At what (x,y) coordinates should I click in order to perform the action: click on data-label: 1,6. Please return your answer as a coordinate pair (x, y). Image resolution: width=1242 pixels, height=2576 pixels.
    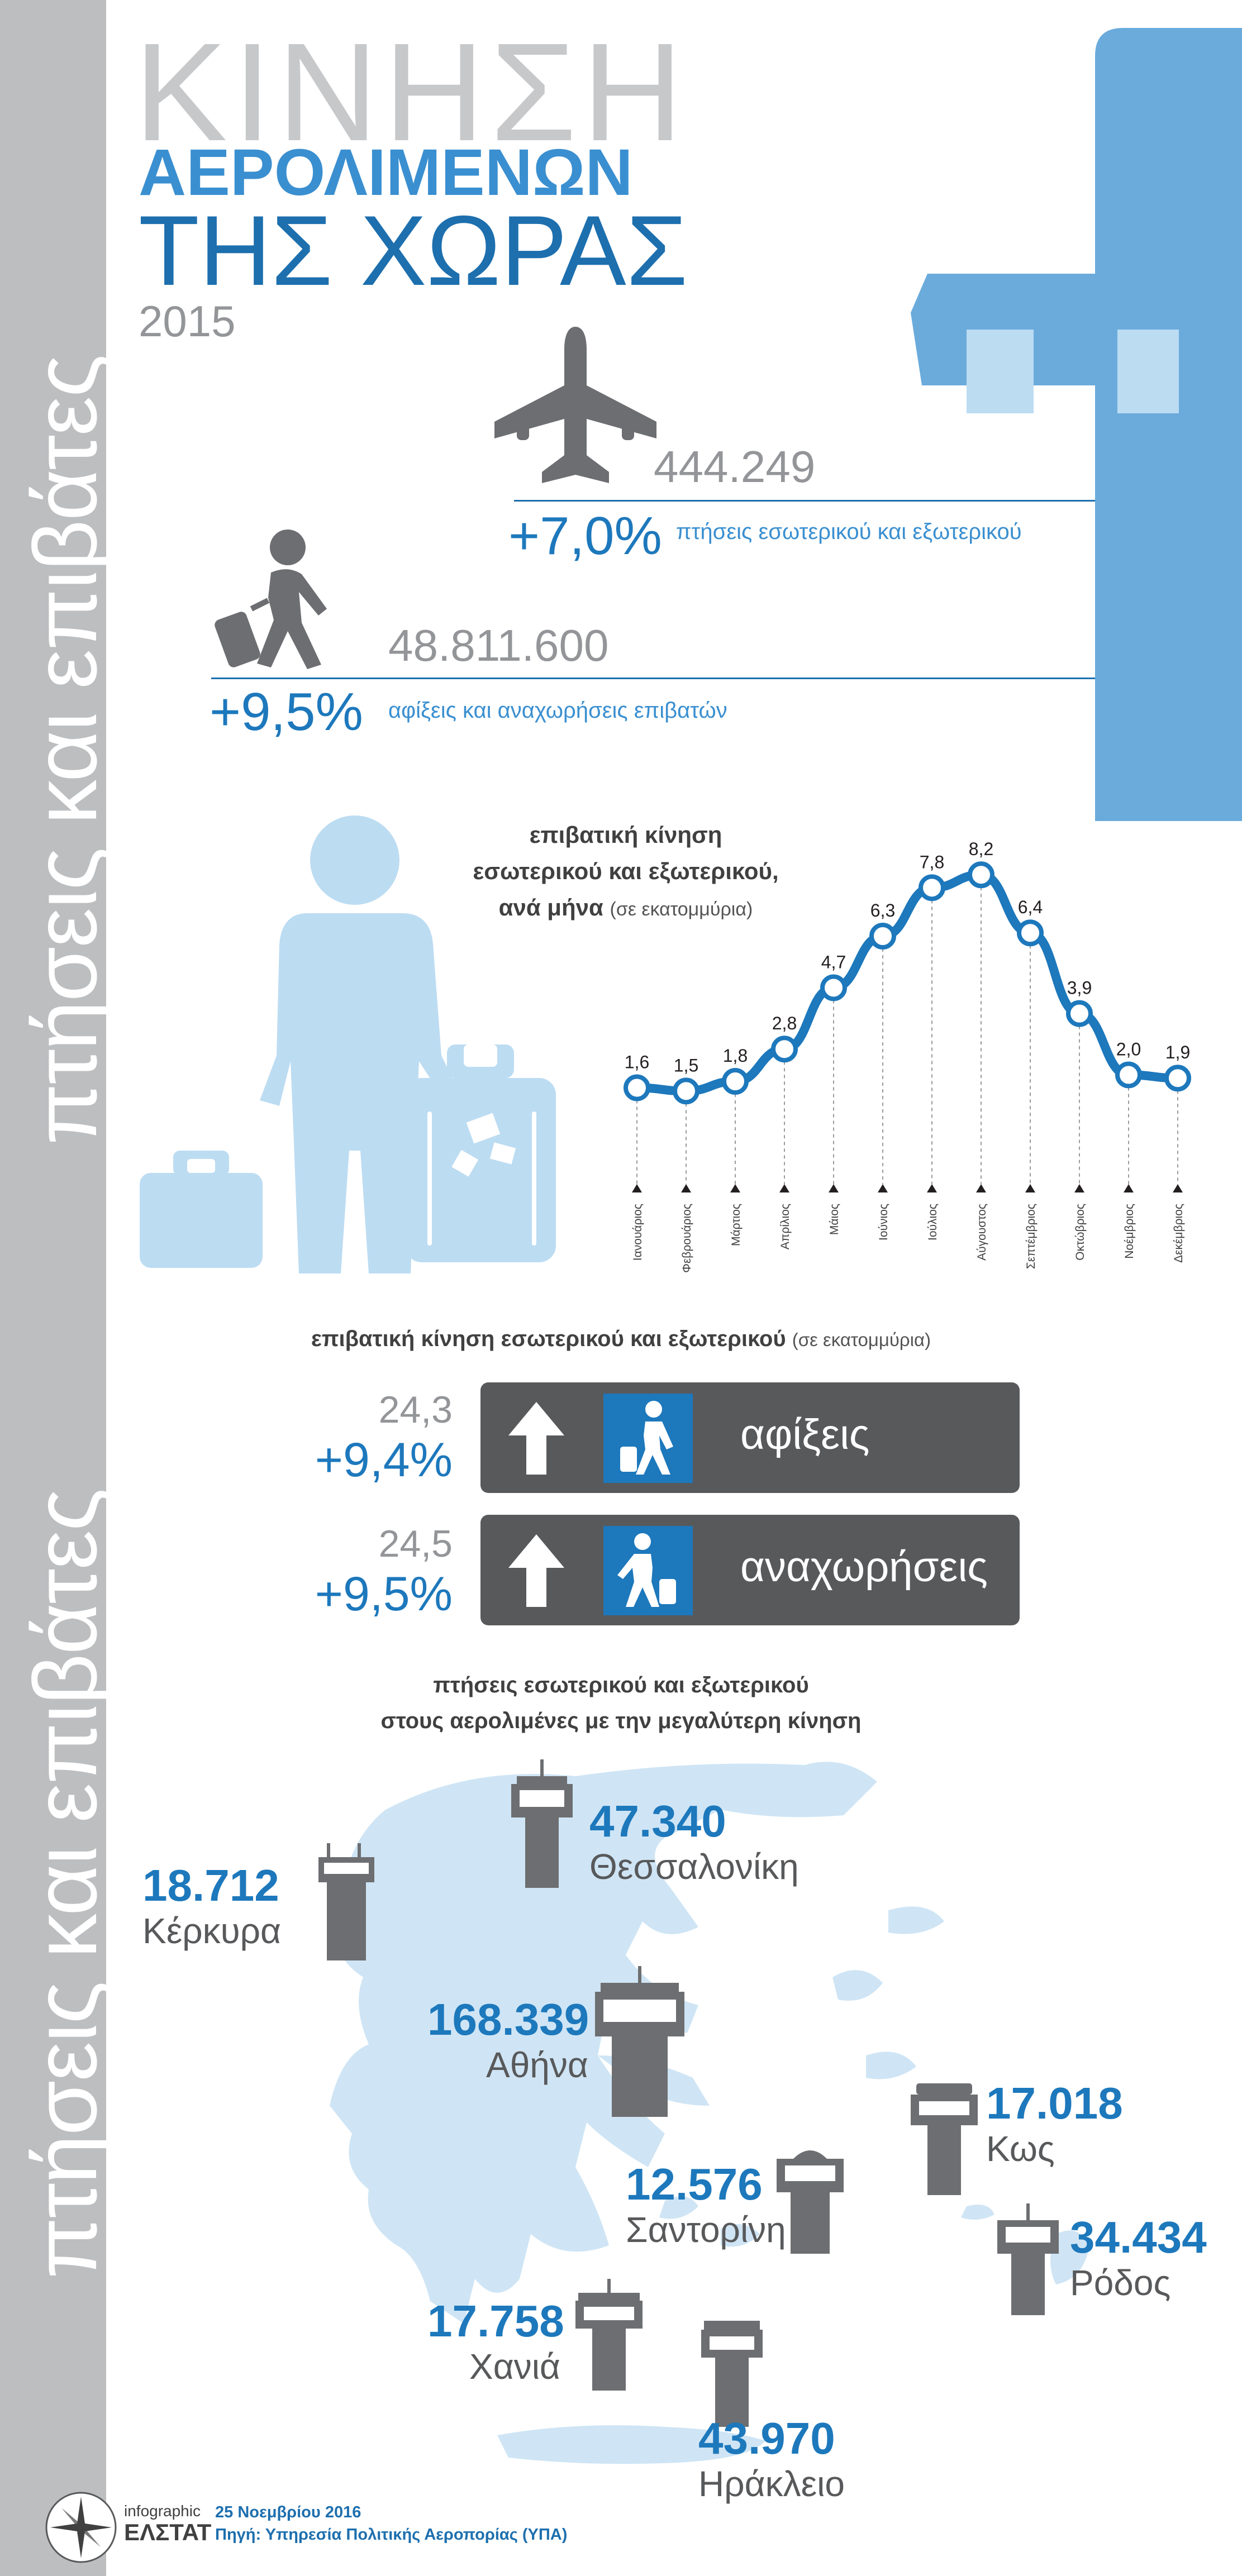
    Looking at the image, I should click on (637, 1062).